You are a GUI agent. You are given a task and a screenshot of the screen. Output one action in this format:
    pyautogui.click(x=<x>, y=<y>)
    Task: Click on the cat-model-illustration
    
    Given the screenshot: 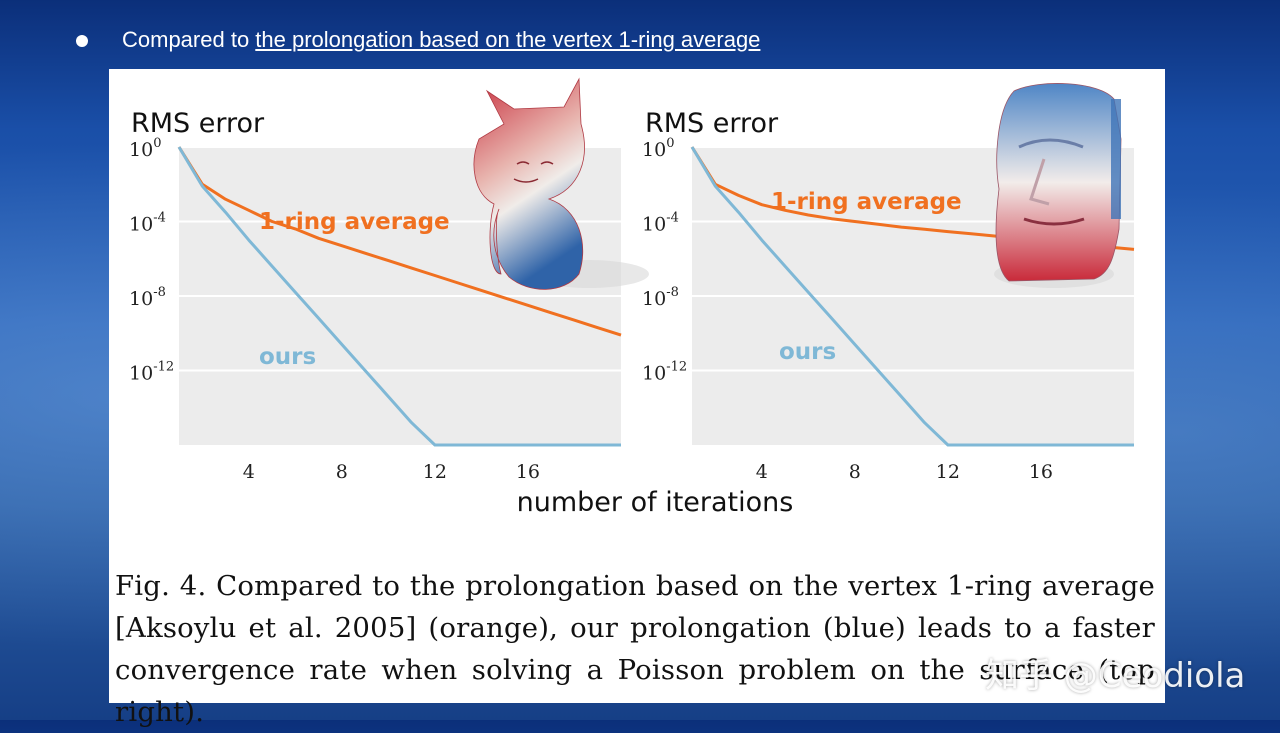 What is the action you would take?
    pyautogui.click(x=561, y=183)
    